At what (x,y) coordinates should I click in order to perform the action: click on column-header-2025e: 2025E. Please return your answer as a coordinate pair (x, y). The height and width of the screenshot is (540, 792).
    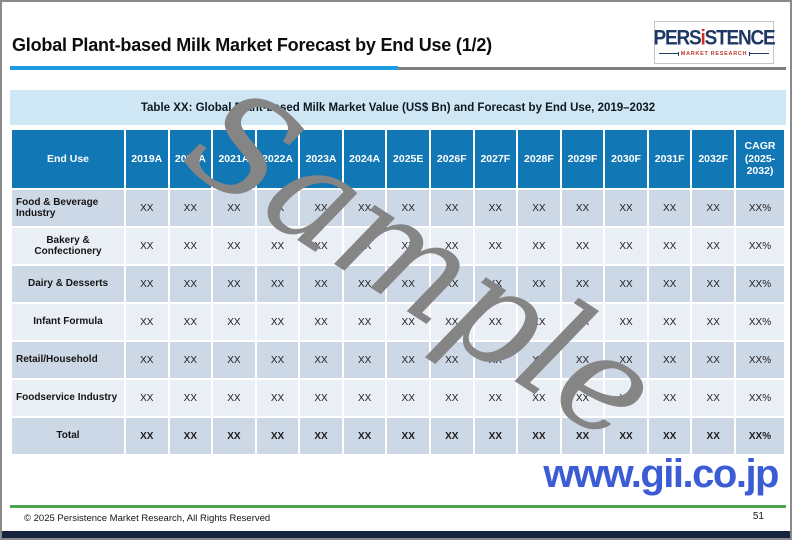
    Looking at the image, I should click on (408, 159).